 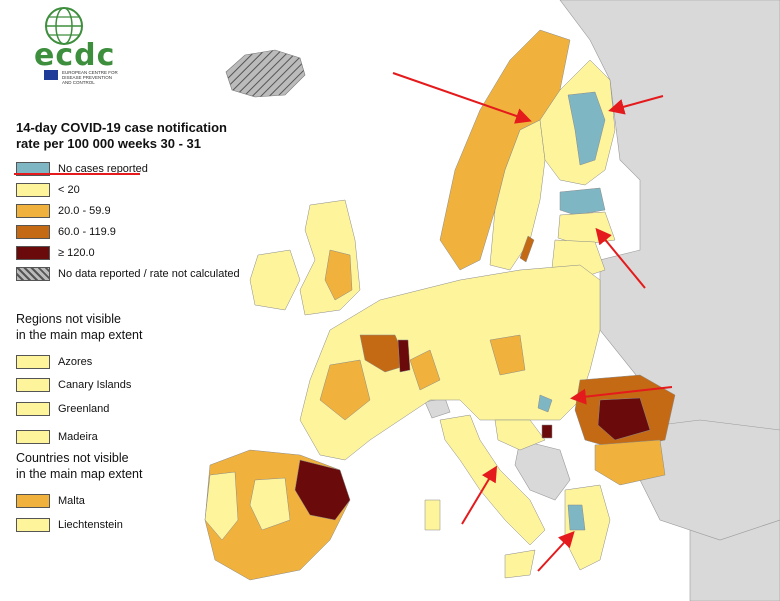 I want to click on scandinavia, so click(x=527, y=150).